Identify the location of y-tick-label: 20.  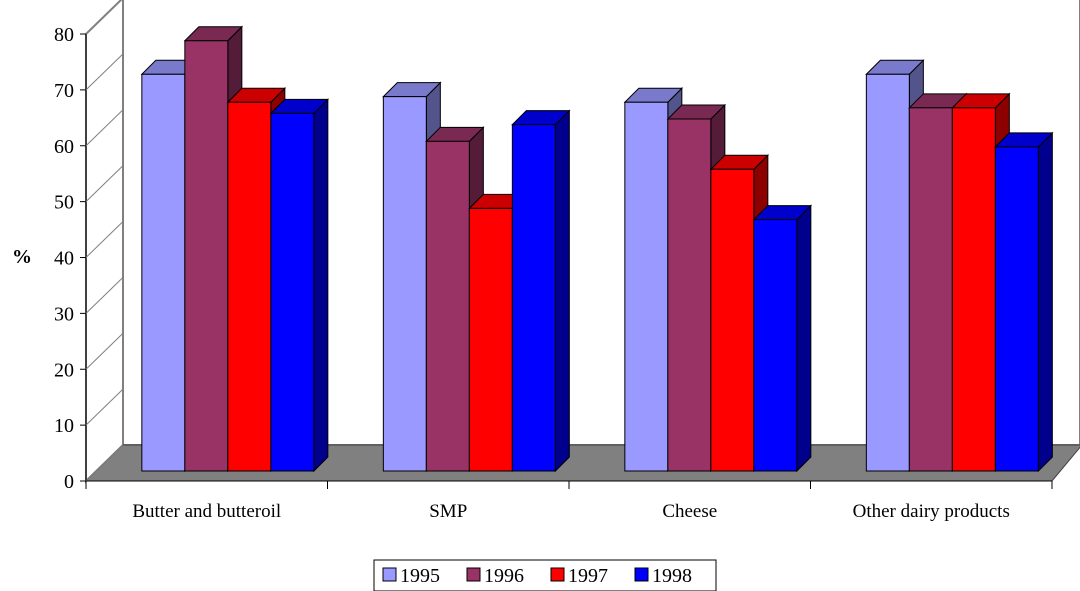
(64, 370).